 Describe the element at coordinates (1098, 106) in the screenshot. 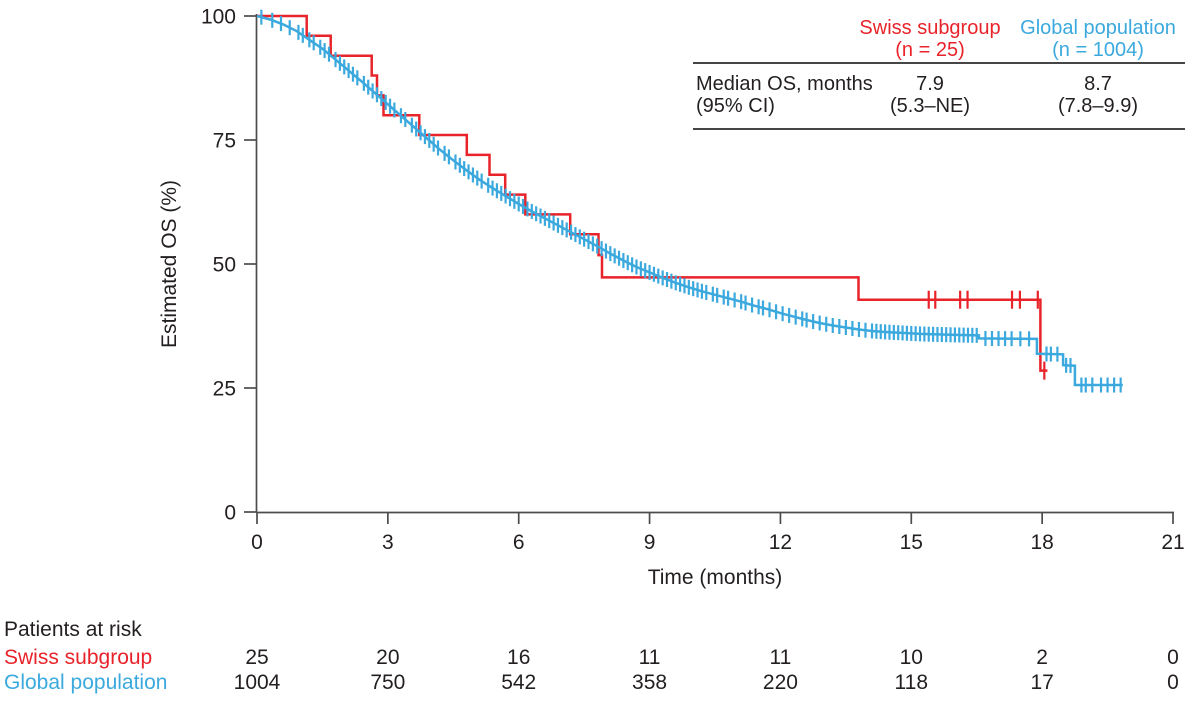

I see `global-ci-value: (7.8–9.9)` at that location.